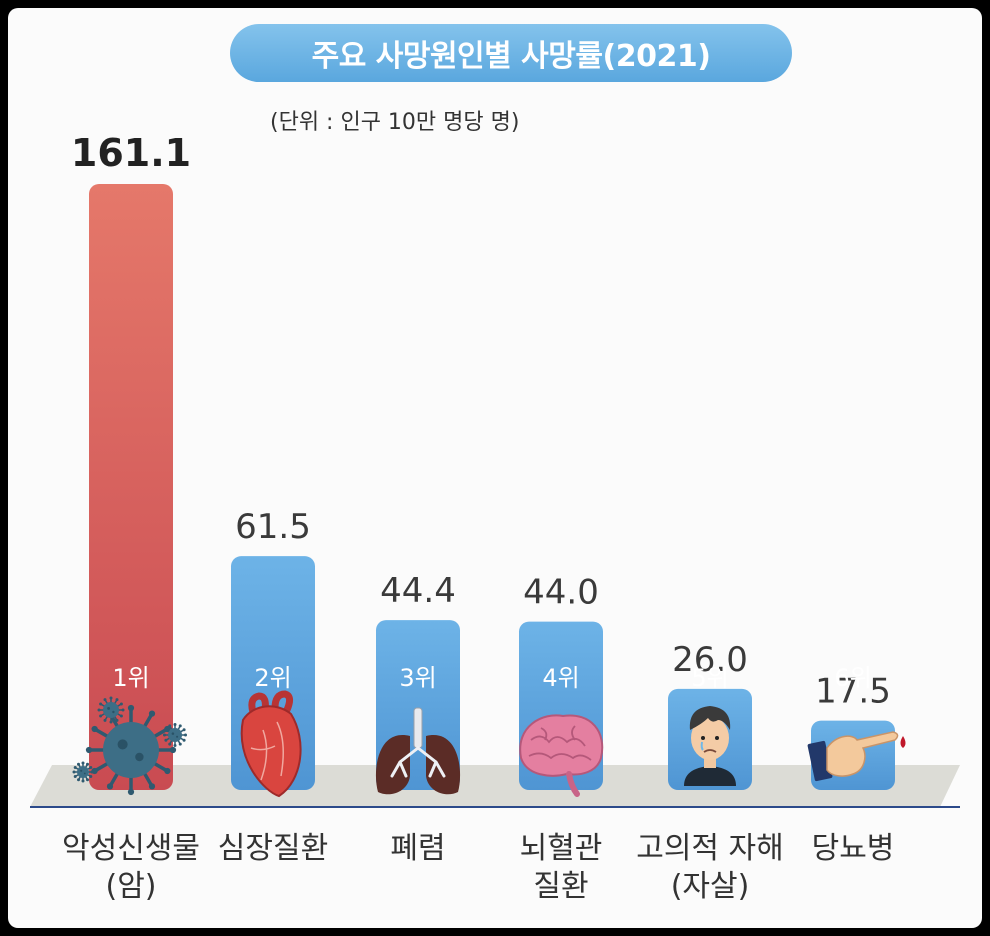 This screenshot has height=936, width=990. Describe the element at coordinates (710, 746) in the screenshot. I see `sad-face-icon` at that location.